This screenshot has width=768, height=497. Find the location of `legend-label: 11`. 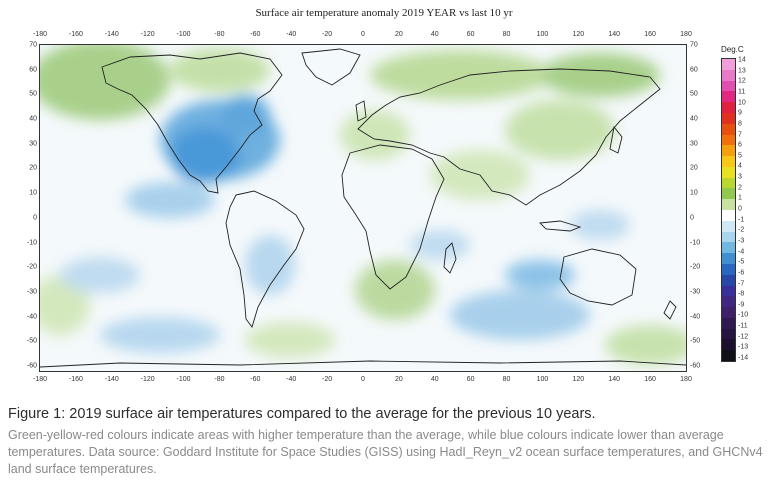

legend-label: 11 is located at coordinates (742, 92).